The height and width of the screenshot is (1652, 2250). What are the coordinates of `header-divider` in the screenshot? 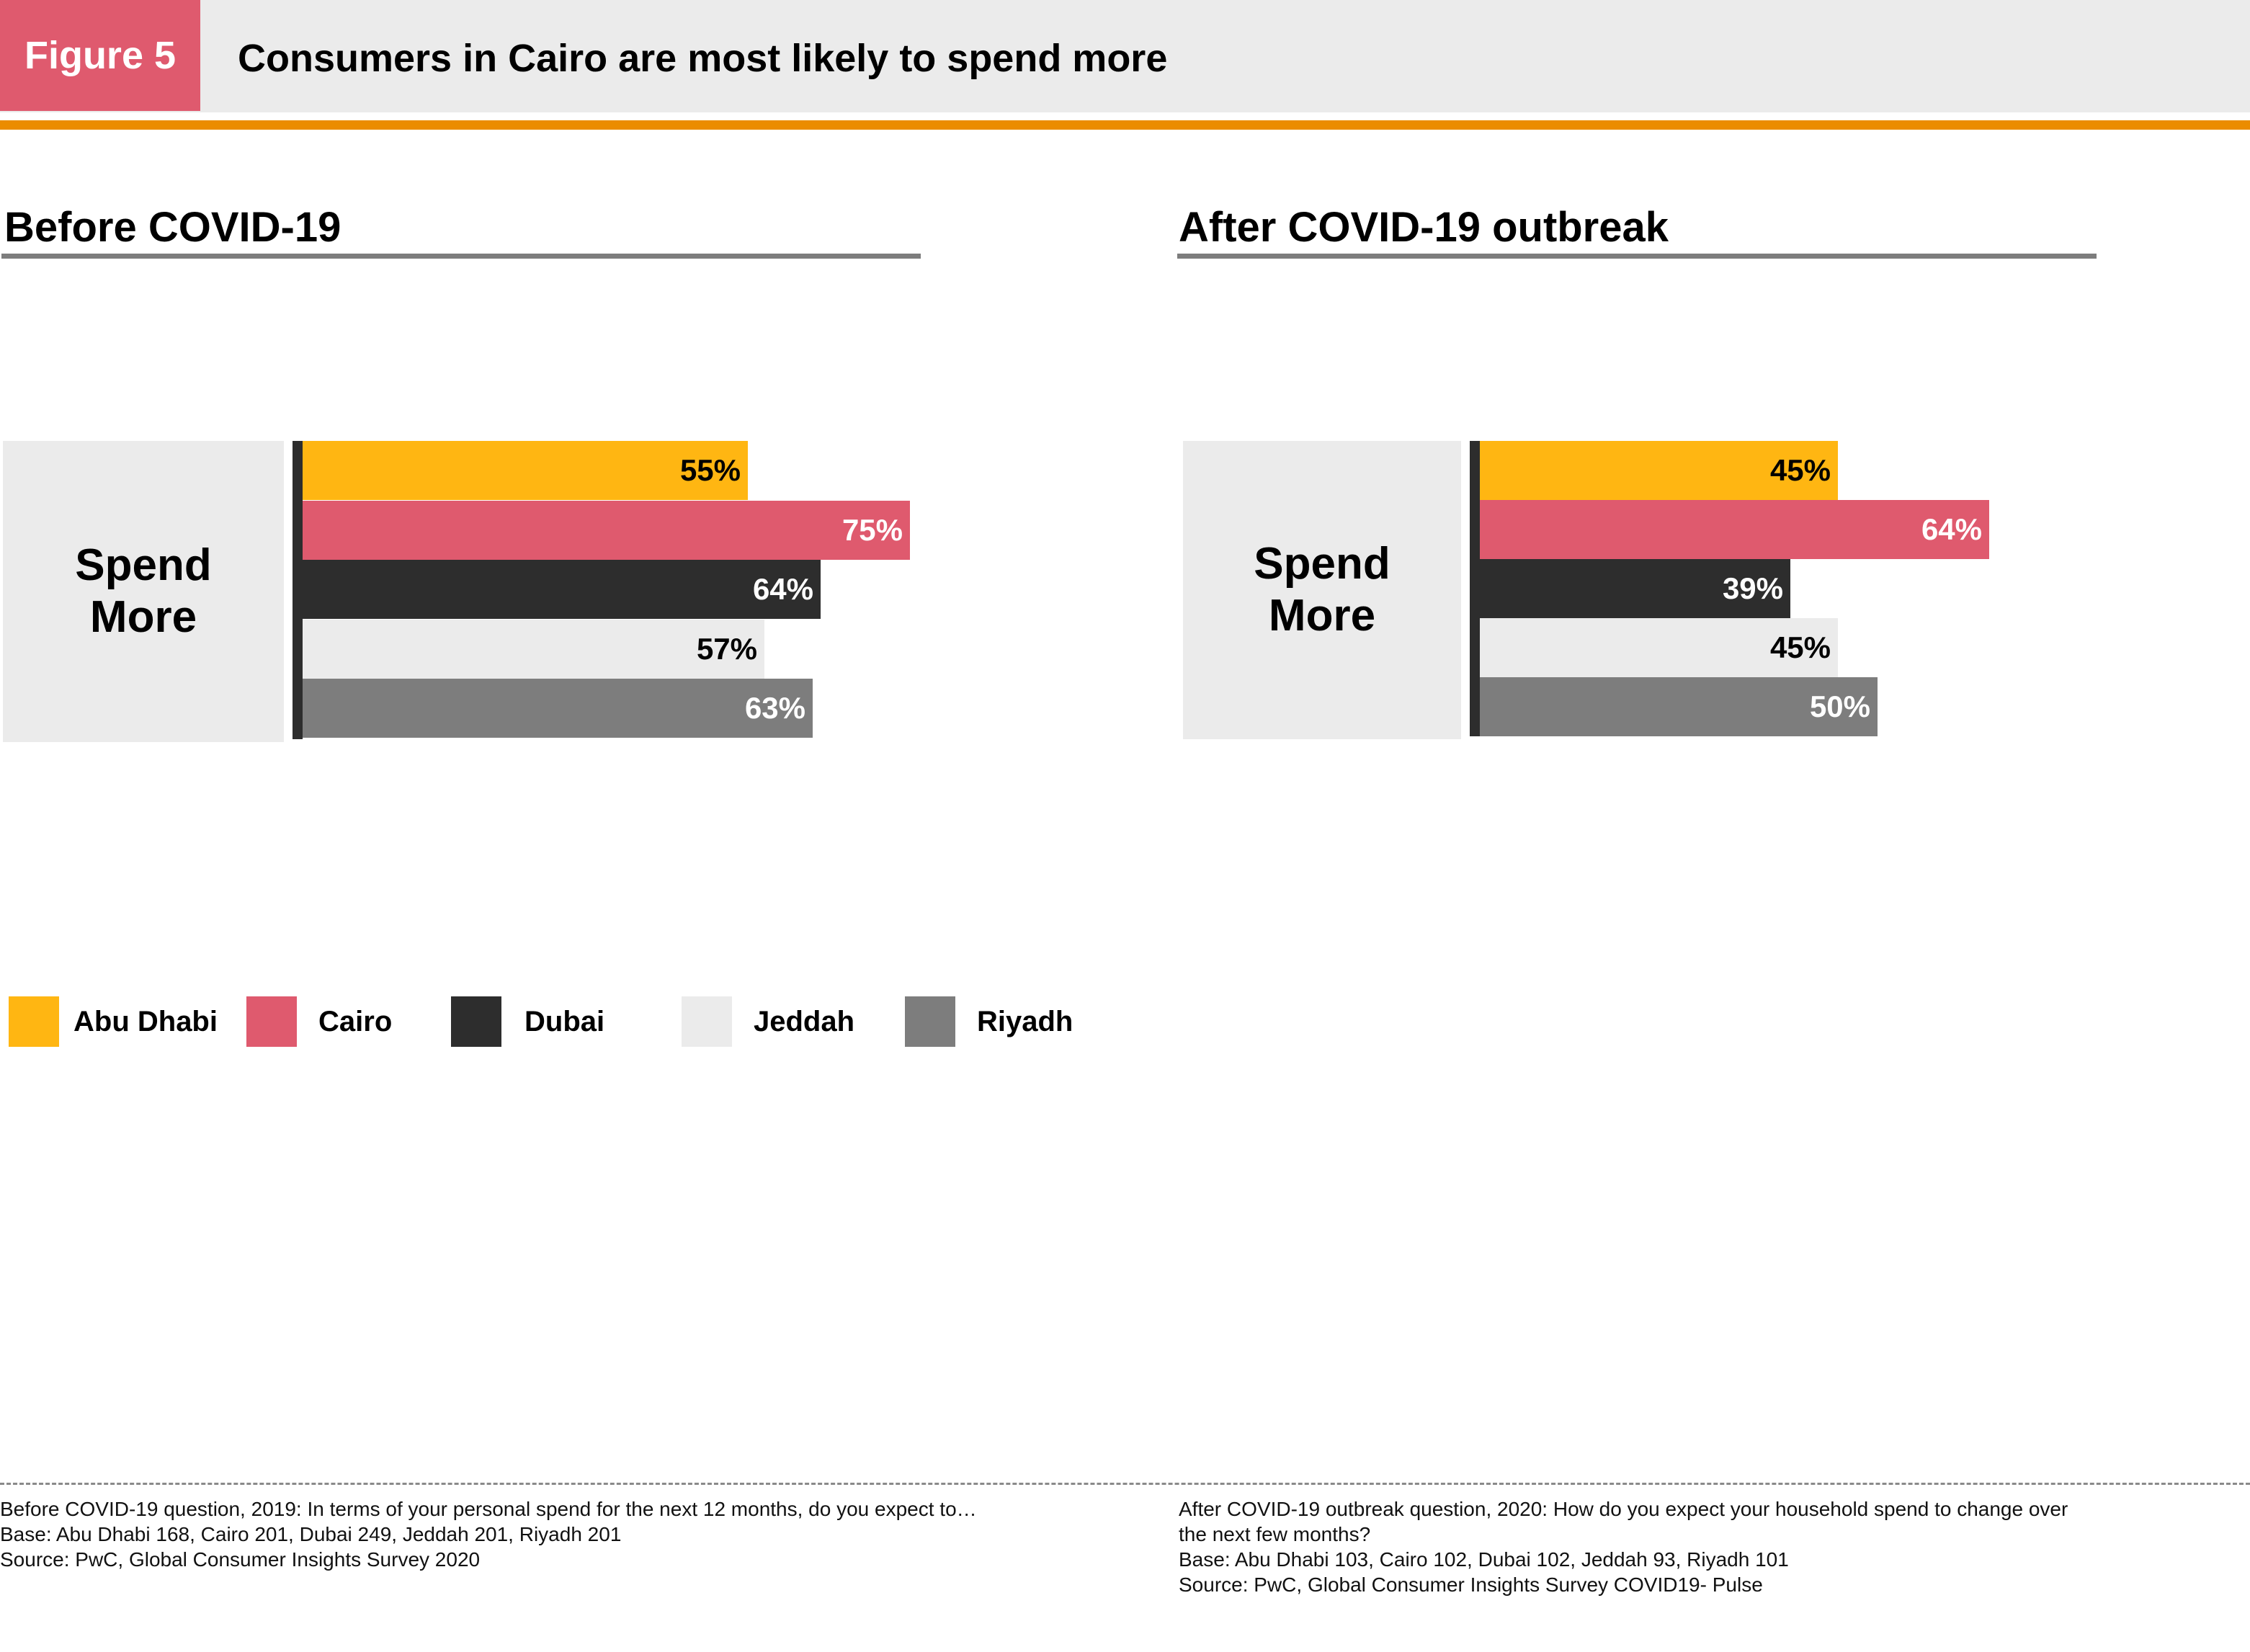 It's located at (1125, 125).